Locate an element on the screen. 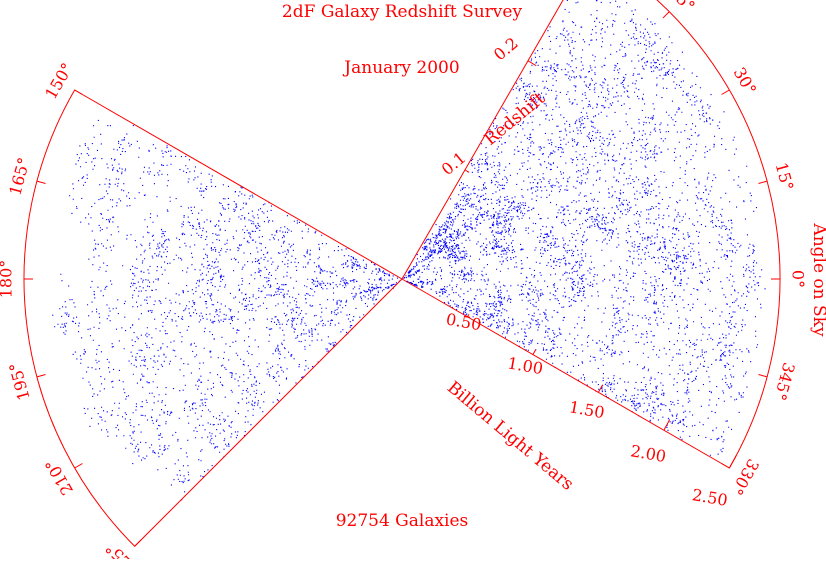  ngp-angle-tick-label-4: 0° is located at coordinates (798, 279).